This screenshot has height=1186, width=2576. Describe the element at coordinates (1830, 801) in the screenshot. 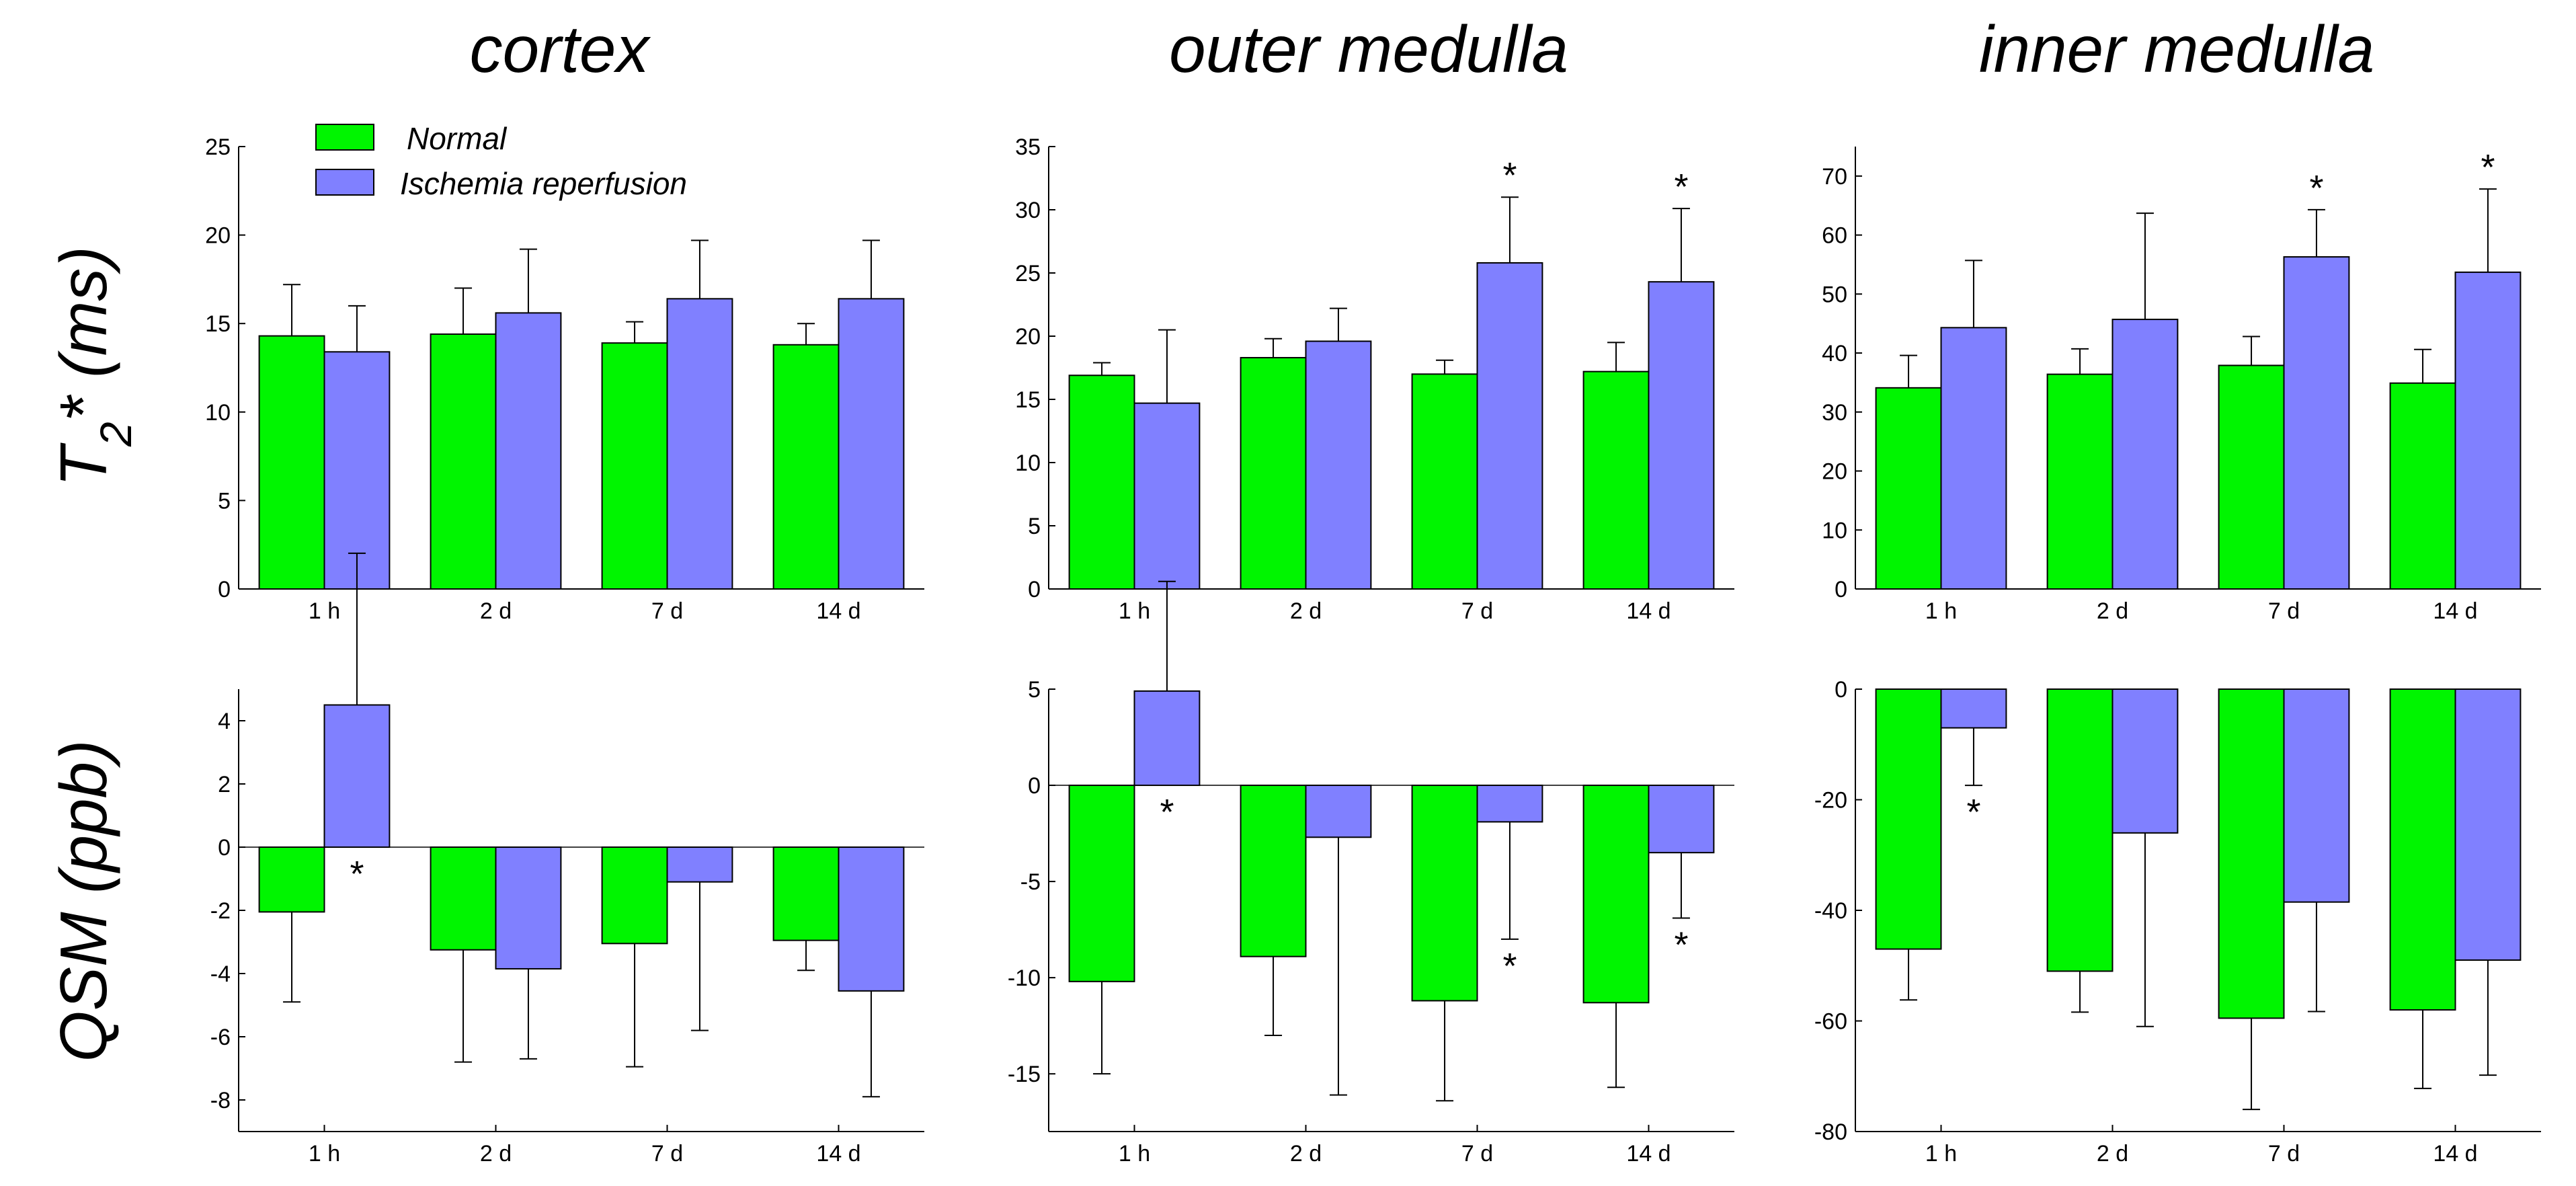

I see `y-tick-label: -20` at that location.